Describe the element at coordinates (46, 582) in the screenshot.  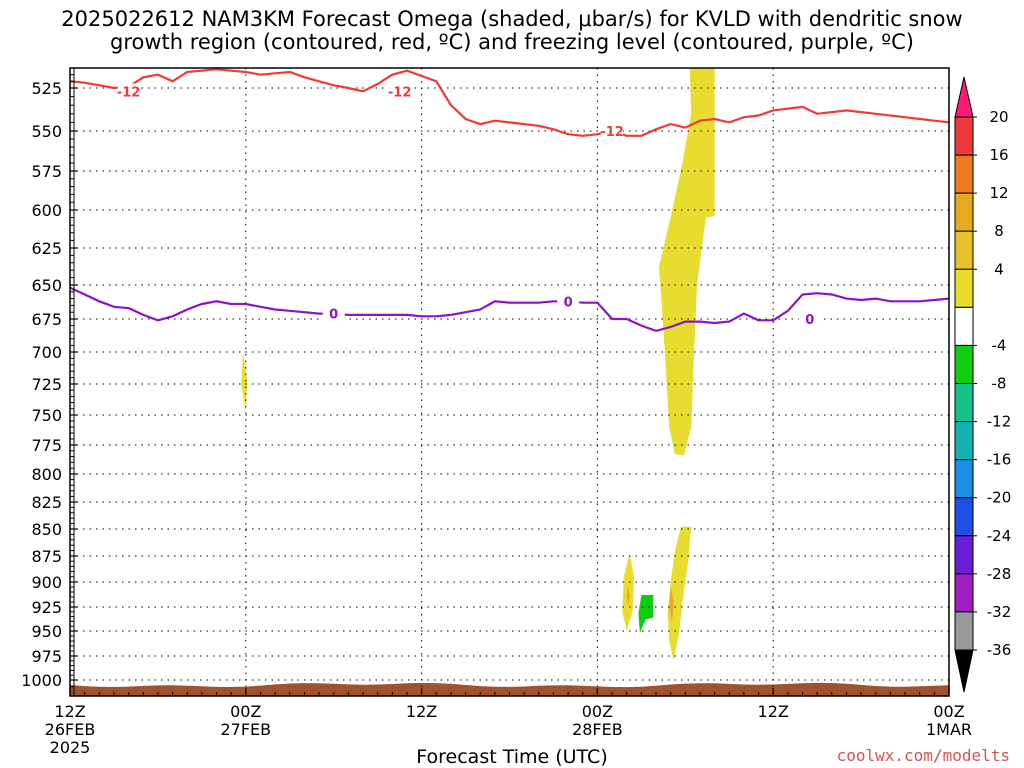
I see `y-tick-label: 900` at that location.